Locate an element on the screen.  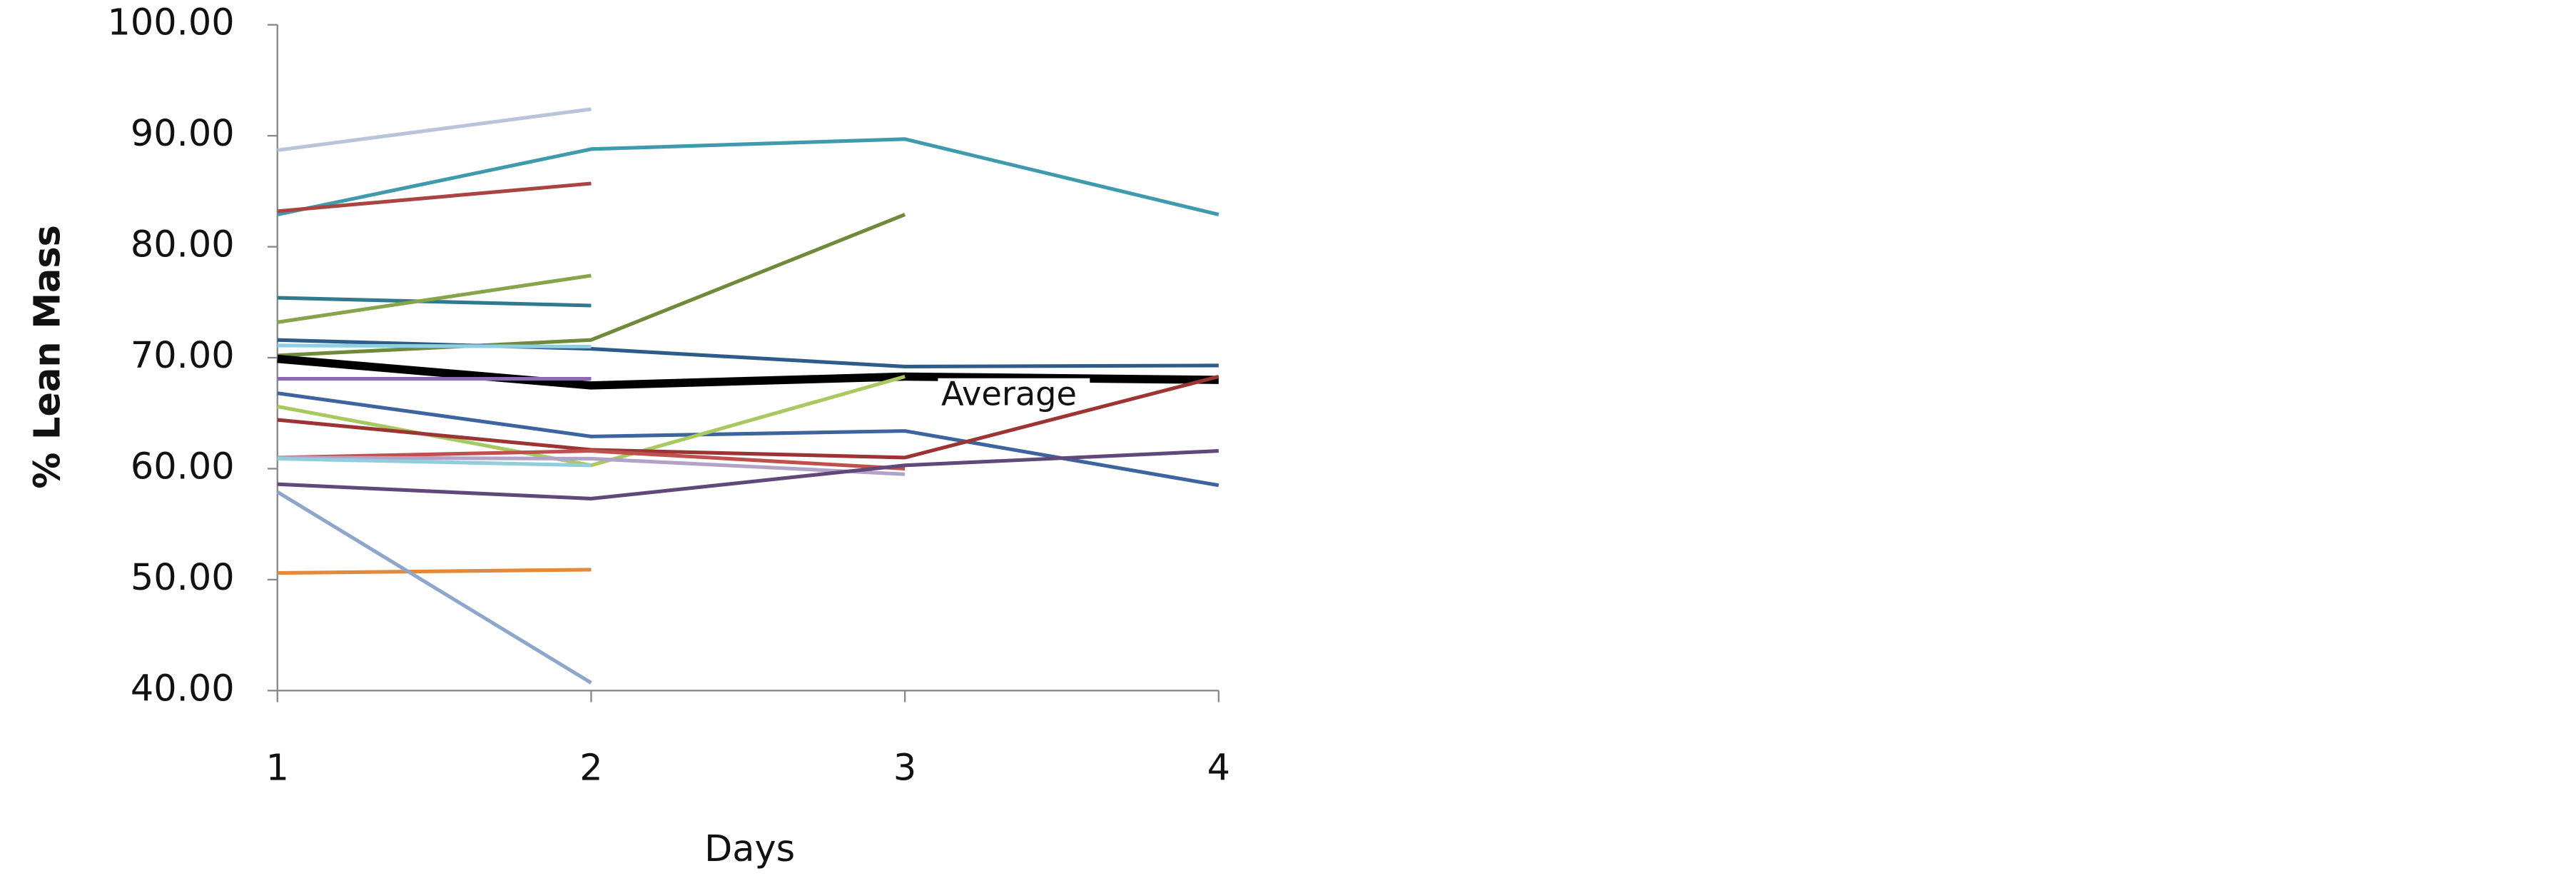
y-tick-label: 100.00 is located at coordinates (170, 23).